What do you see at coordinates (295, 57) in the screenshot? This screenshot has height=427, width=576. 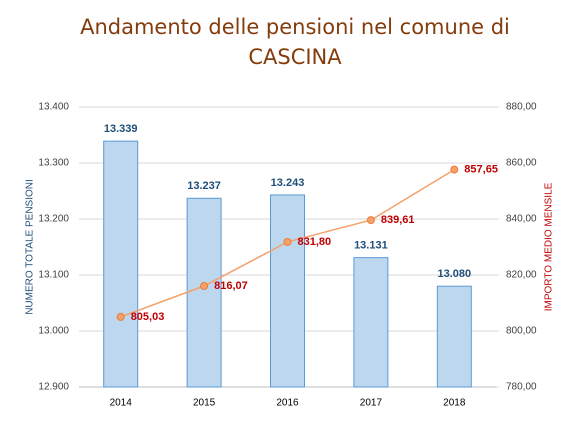 I see `chart-title: CASCINA` at bounding box center [295, 57].